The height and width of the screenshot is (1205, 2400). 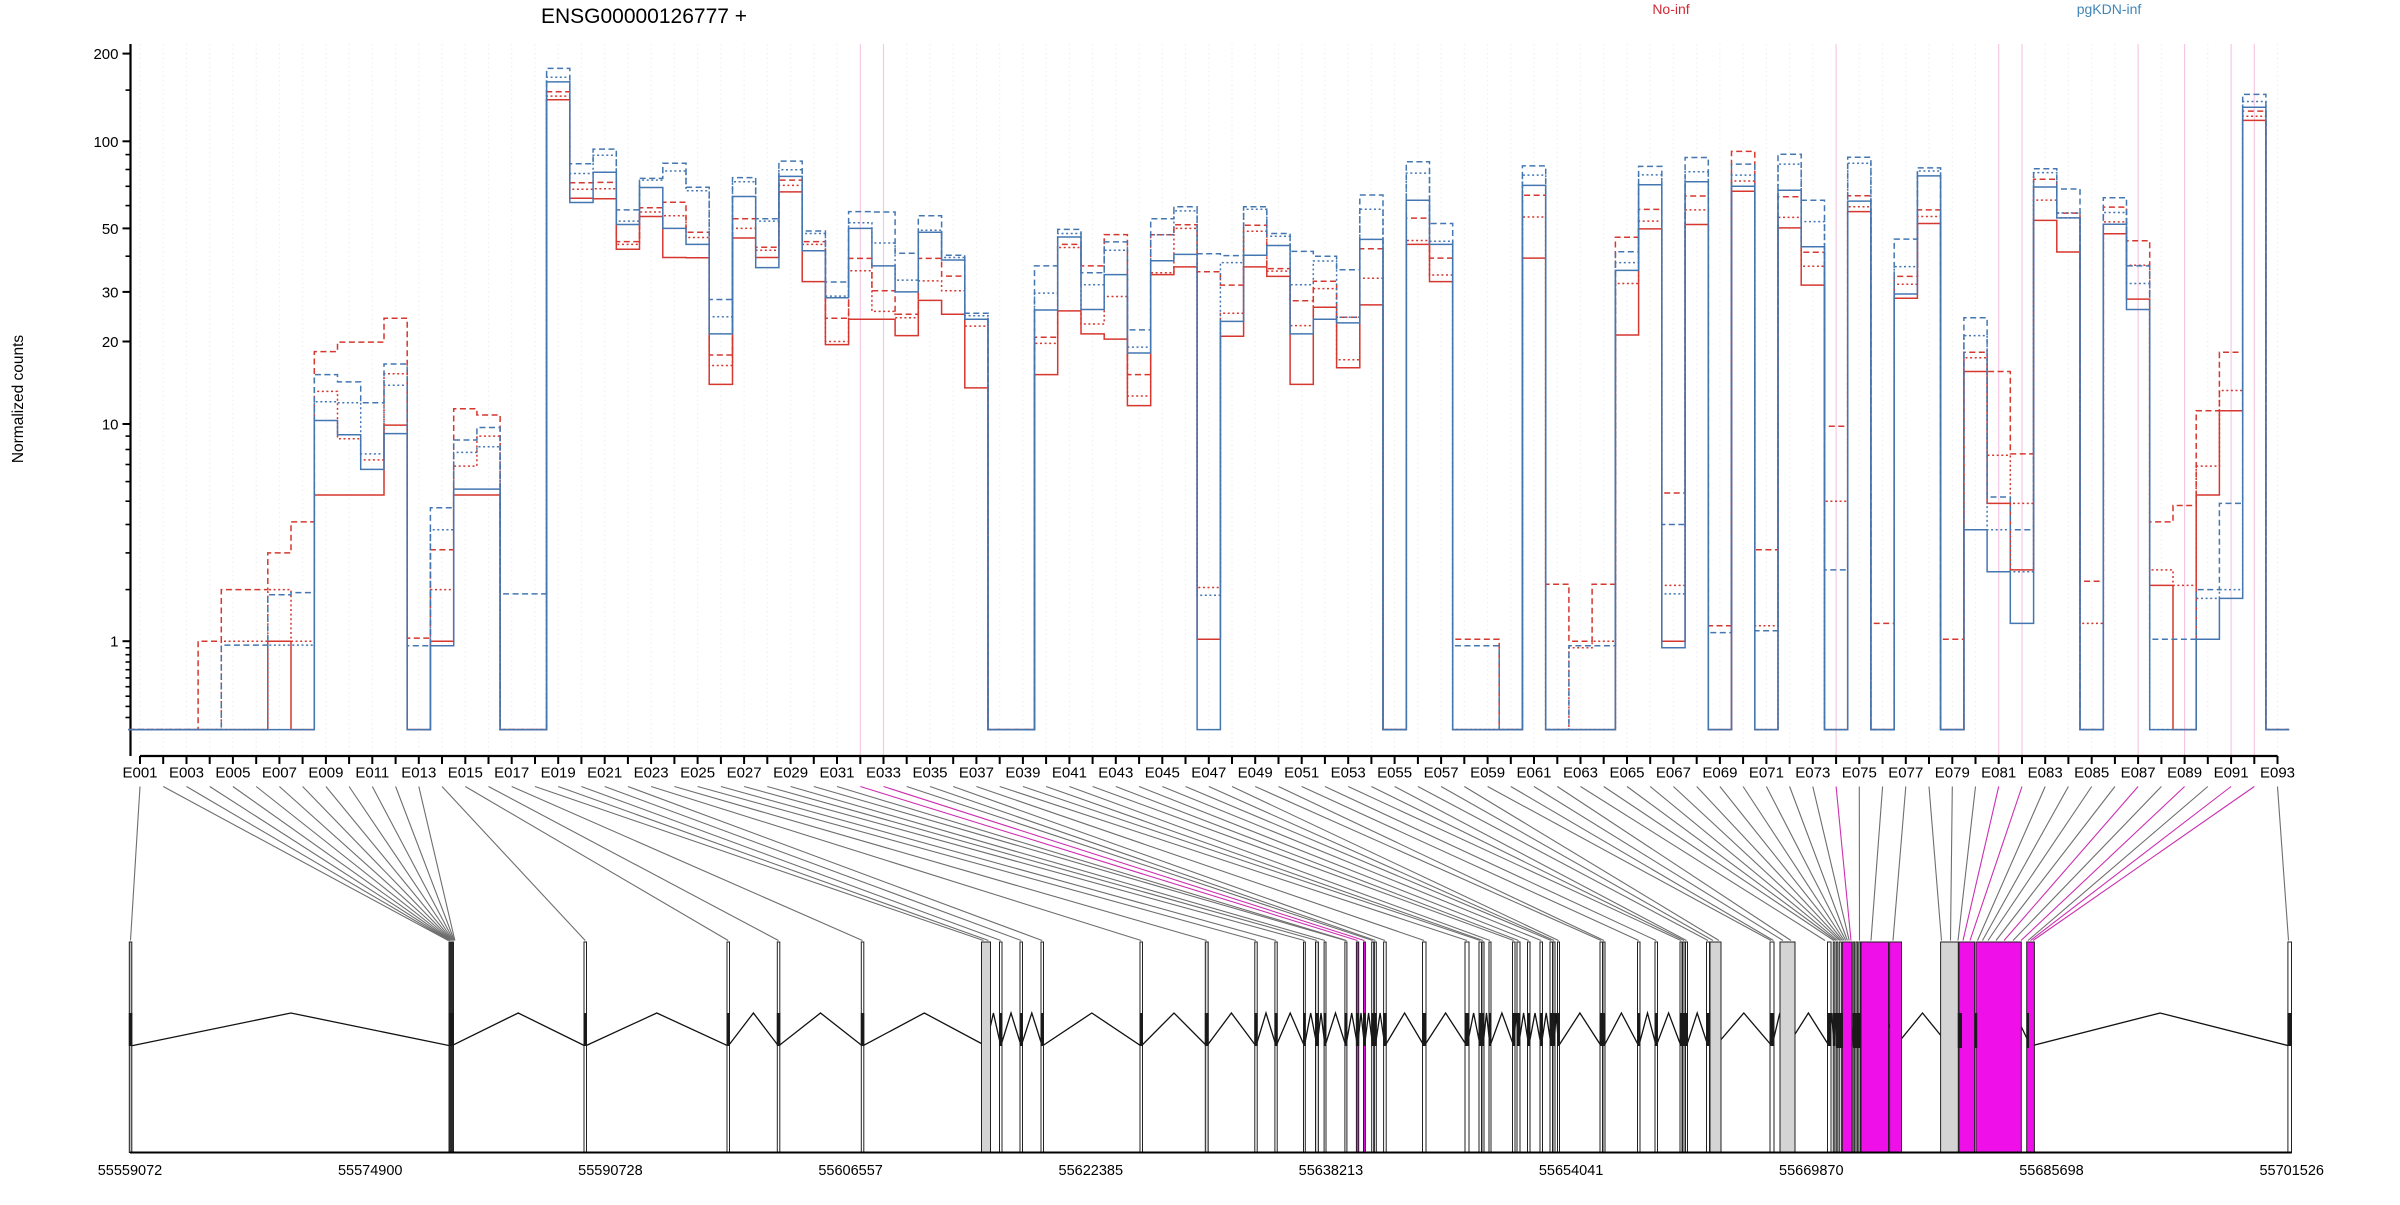 I want to click on svg-text: E071, so click(x=1766, y=773).